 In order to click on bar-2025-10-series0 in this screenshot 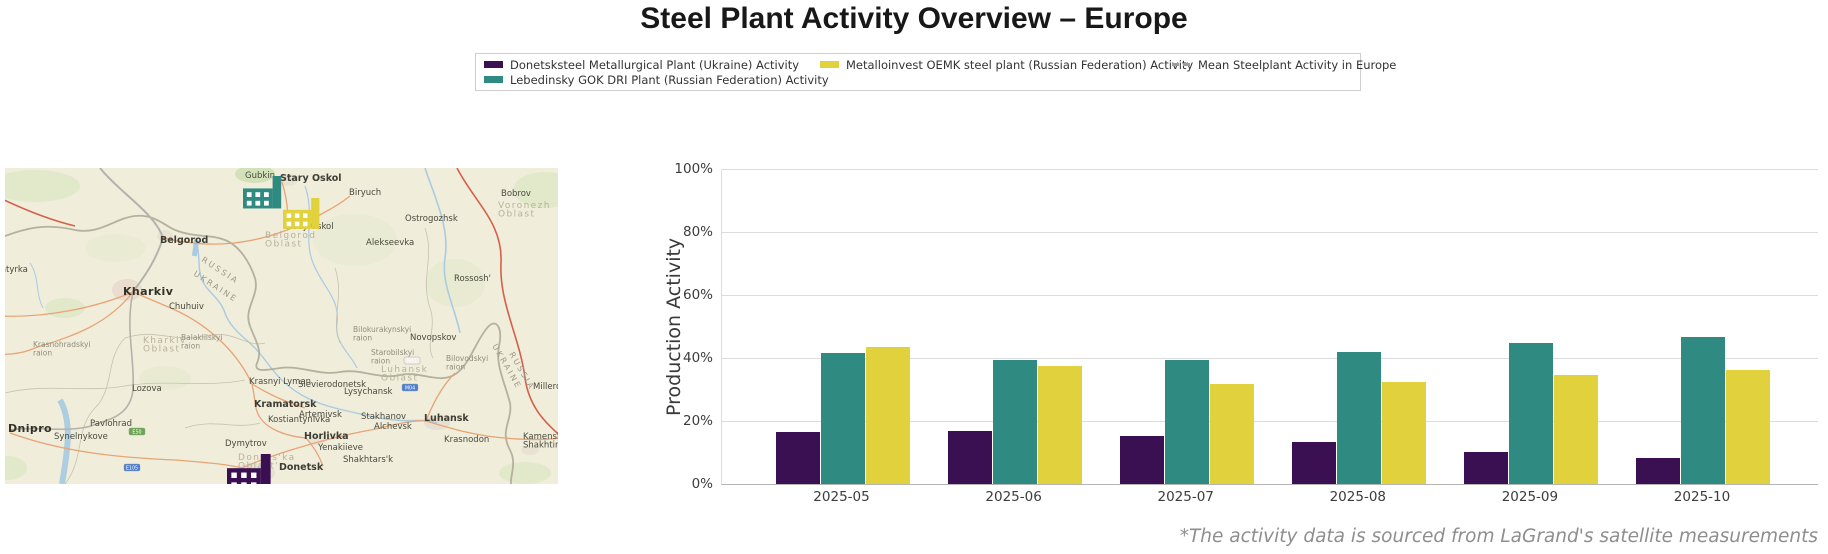, I will do `click(1658, 471)`.